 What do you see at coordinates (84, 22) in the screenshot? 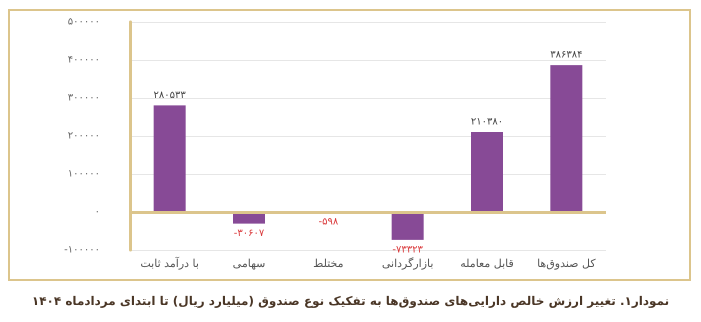
I see `y-tick-label: ۵۰۰۰۰۰` at bounding box center [84, 22].